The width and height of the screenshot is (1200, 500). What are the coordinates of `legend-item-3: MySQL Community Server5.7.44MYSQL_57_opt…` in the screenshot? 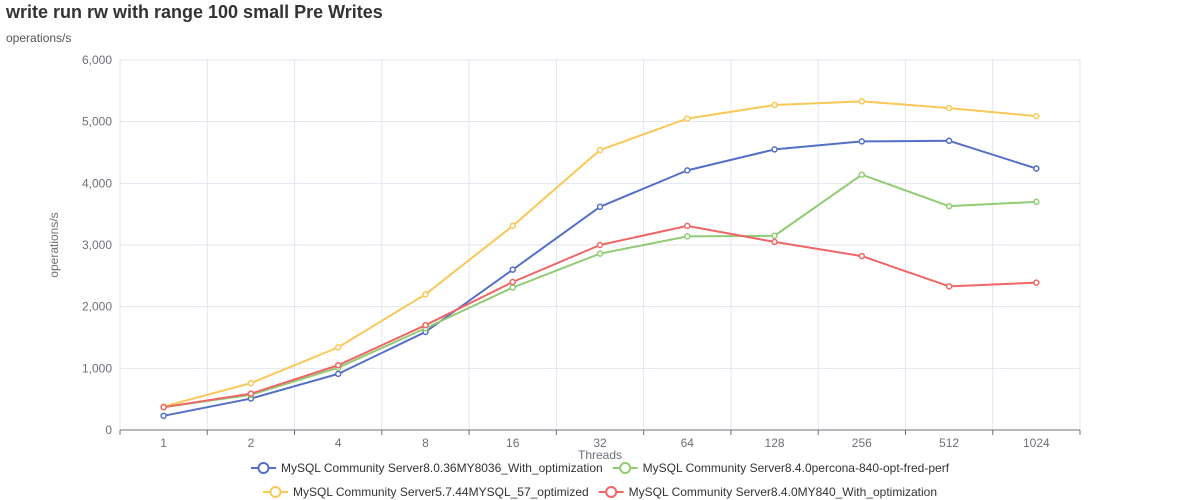 It's located at (425, 492).